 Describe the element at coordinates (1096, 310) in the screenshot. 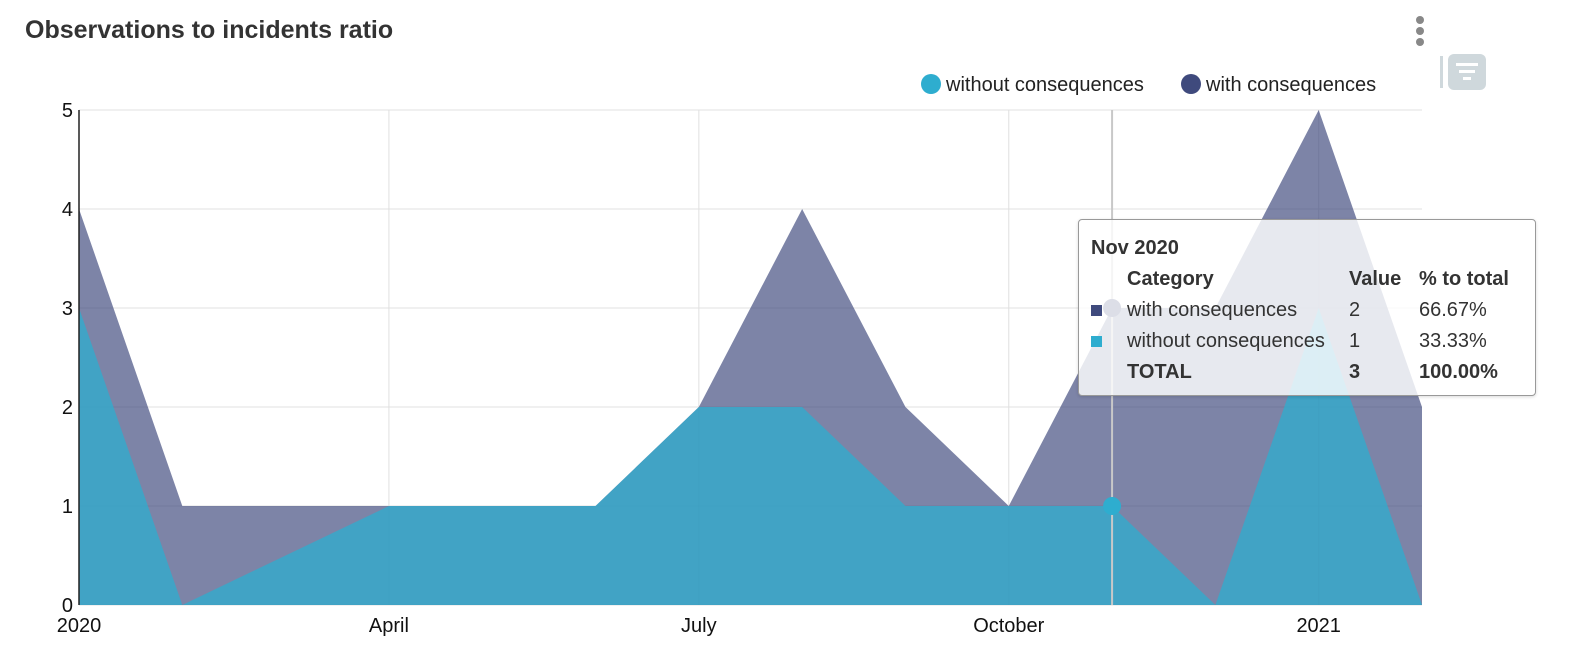

I see `tooltip-swatch-with-consequences` at that location.